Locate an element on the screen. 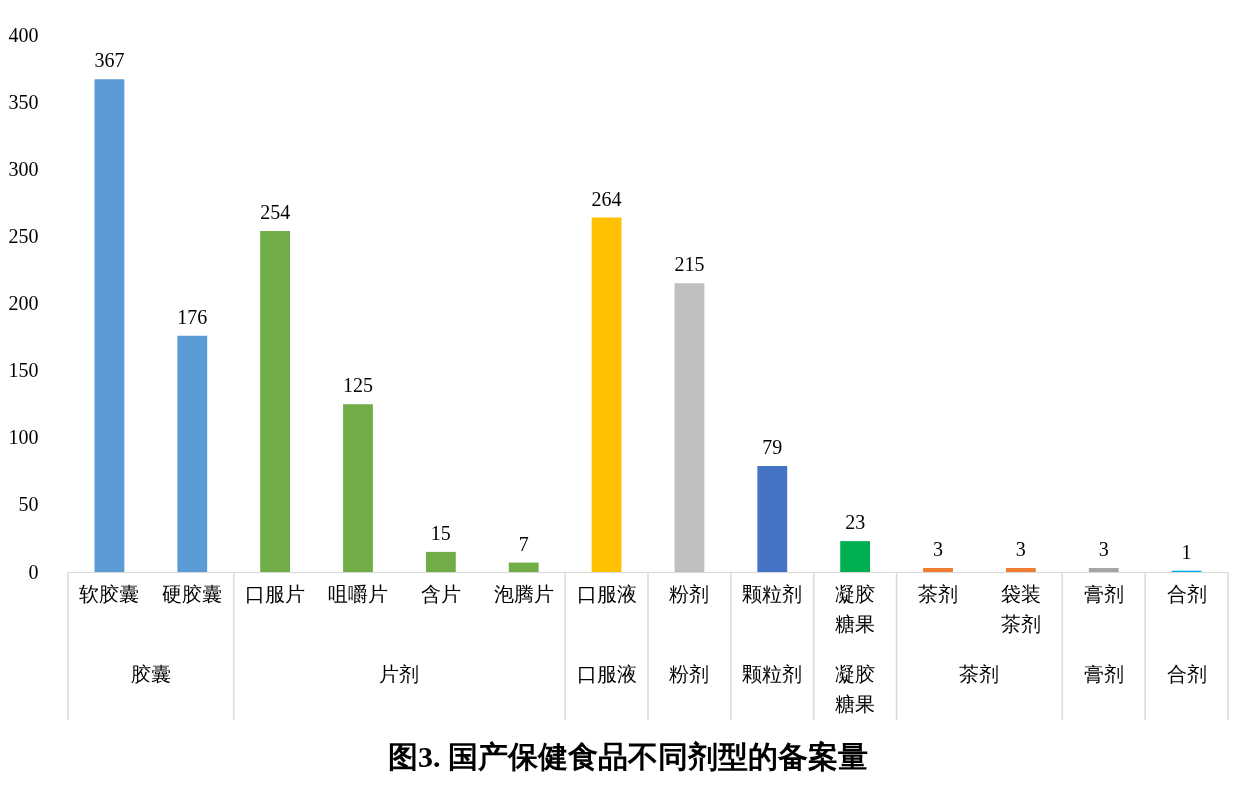  text: 颗粒剂 is located at coordinates (772, 674).